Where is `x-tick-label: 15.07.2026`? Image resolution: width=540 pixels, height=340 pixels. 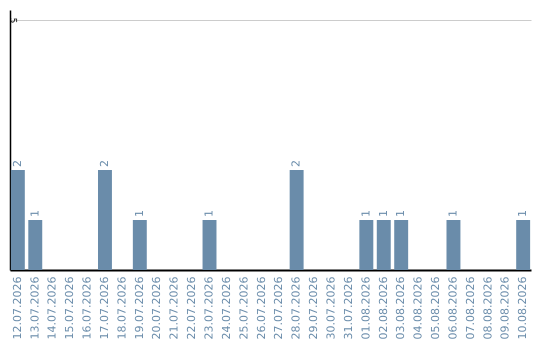 x-tick-label: 15.07.2026 is located at coordinates (69, 308).